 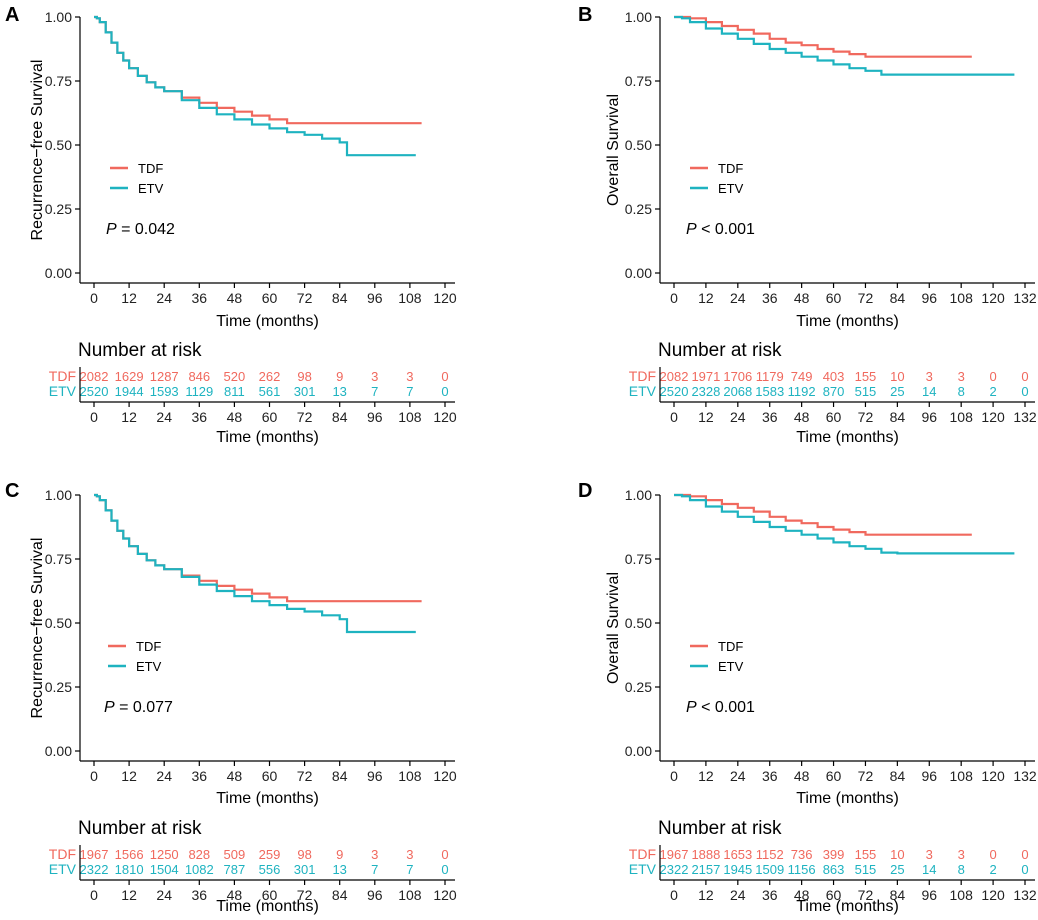 I want to click on risk-x-tick-label: 12, so click(x=706, y=417).